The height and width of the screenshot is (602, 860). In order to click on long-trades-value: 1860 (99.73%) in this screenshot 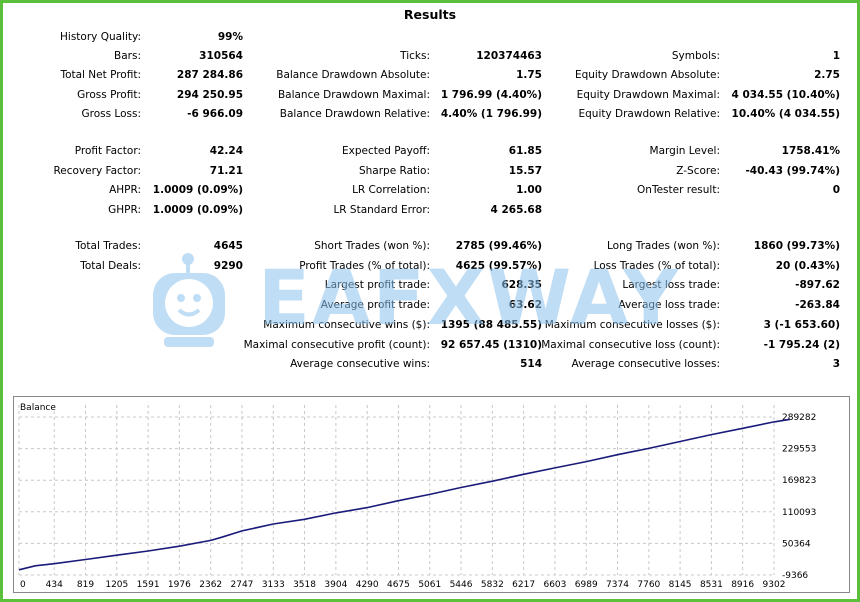, I will do `click(796, 246)`.